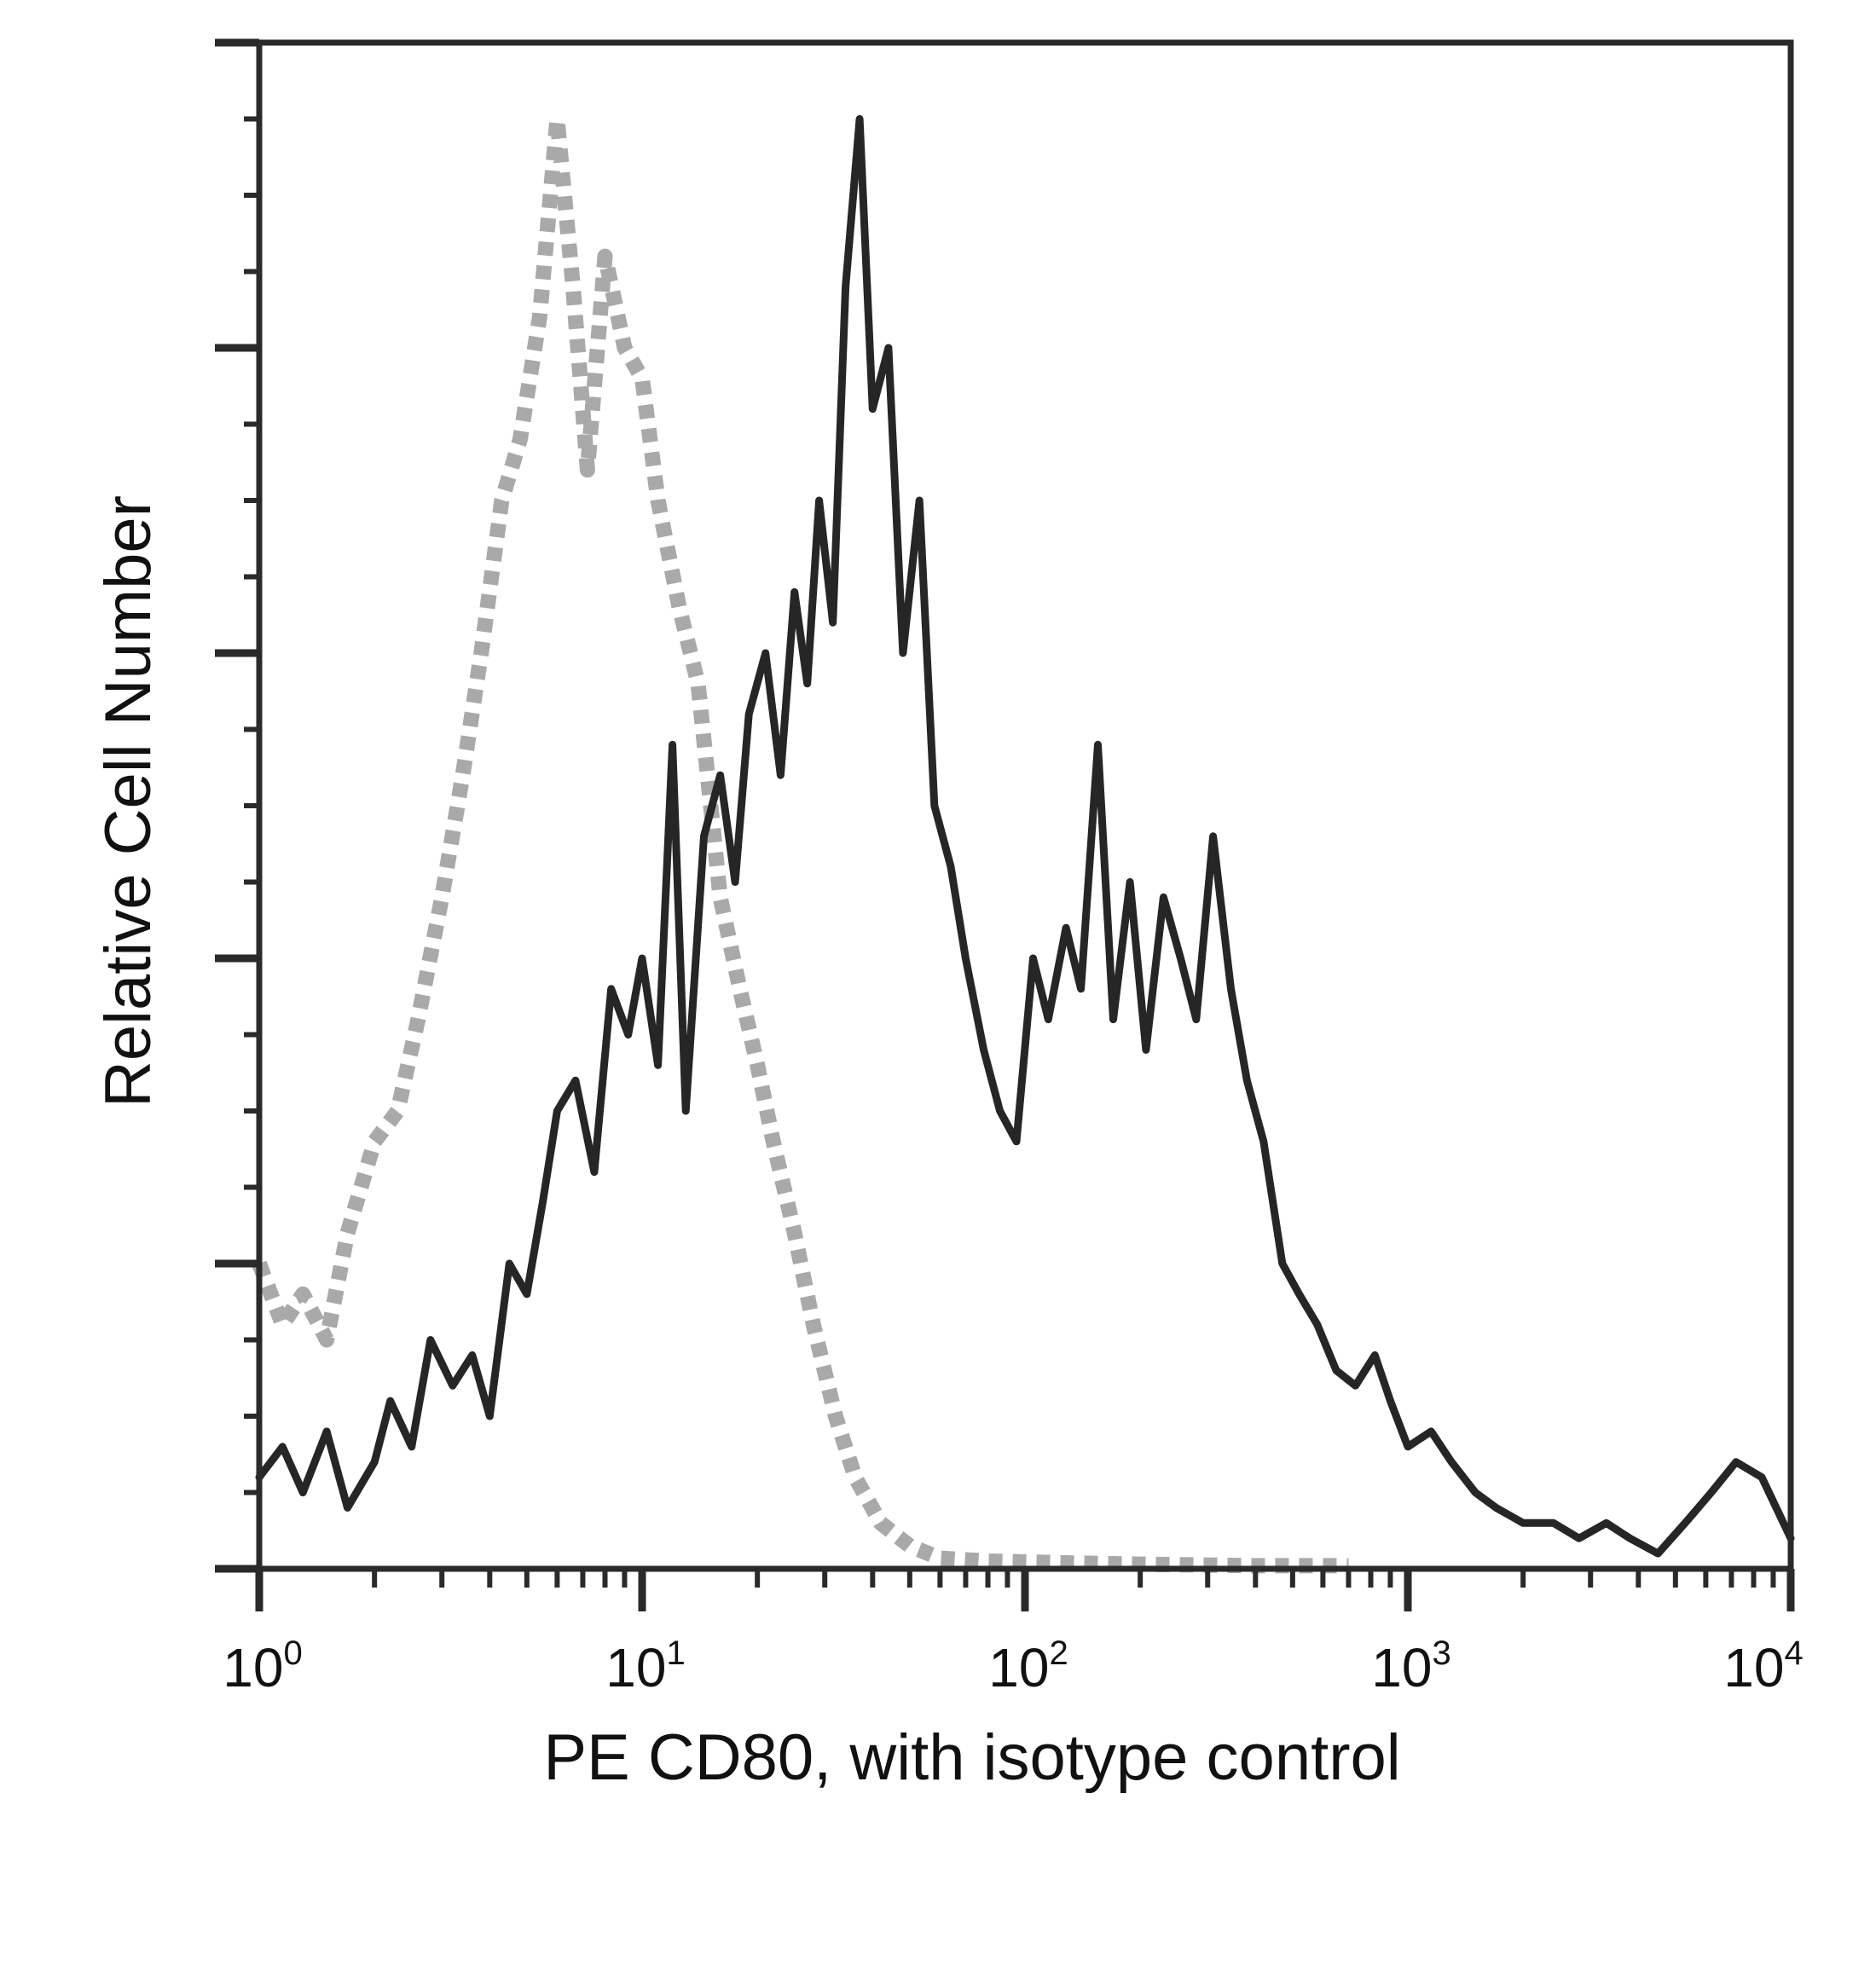 This screenshot has width=1876, height=1961. Describe the element at coordinates (1441, 1653) in the screenshot. I see `x-tick-exponent: 3` at that location.